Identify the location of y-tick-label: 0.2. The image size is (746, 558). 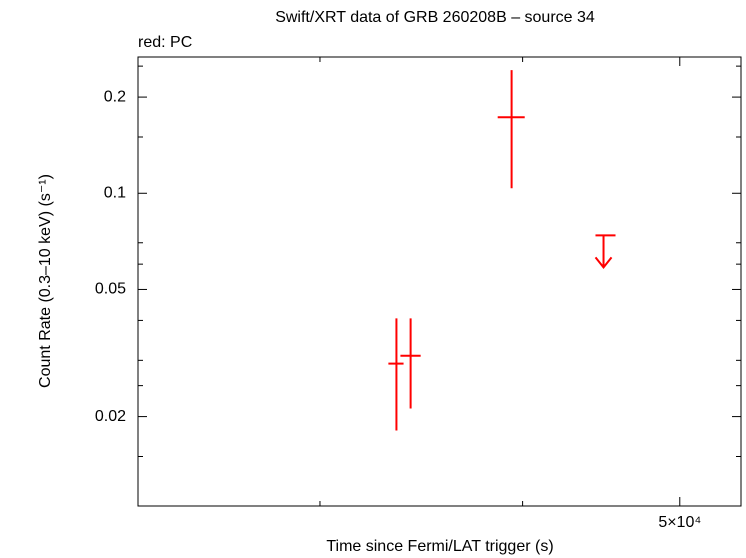
(115, 96).